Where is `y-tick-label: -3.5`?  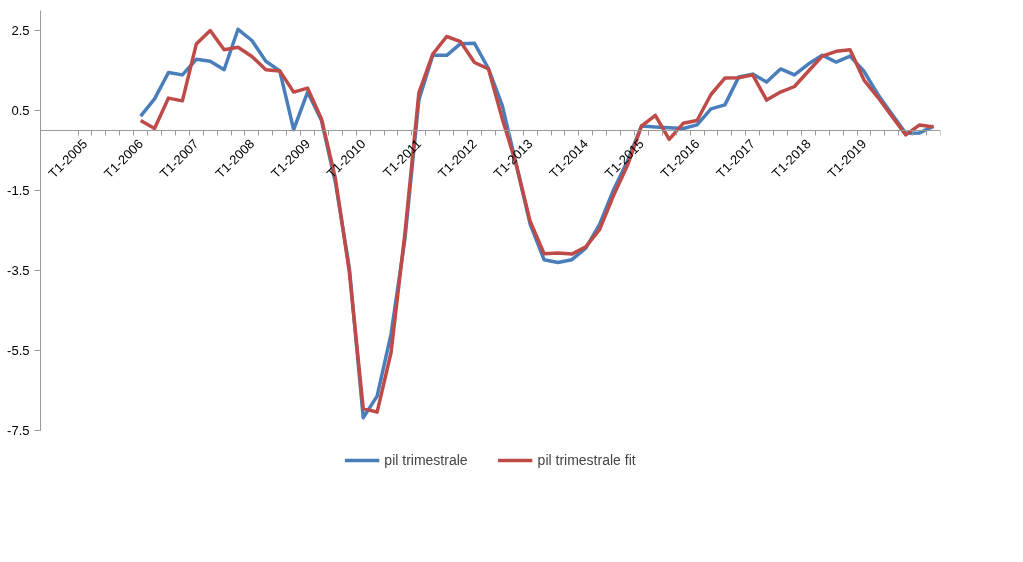
y-tick-label: -3.5 is located at coordinates (18, 270).